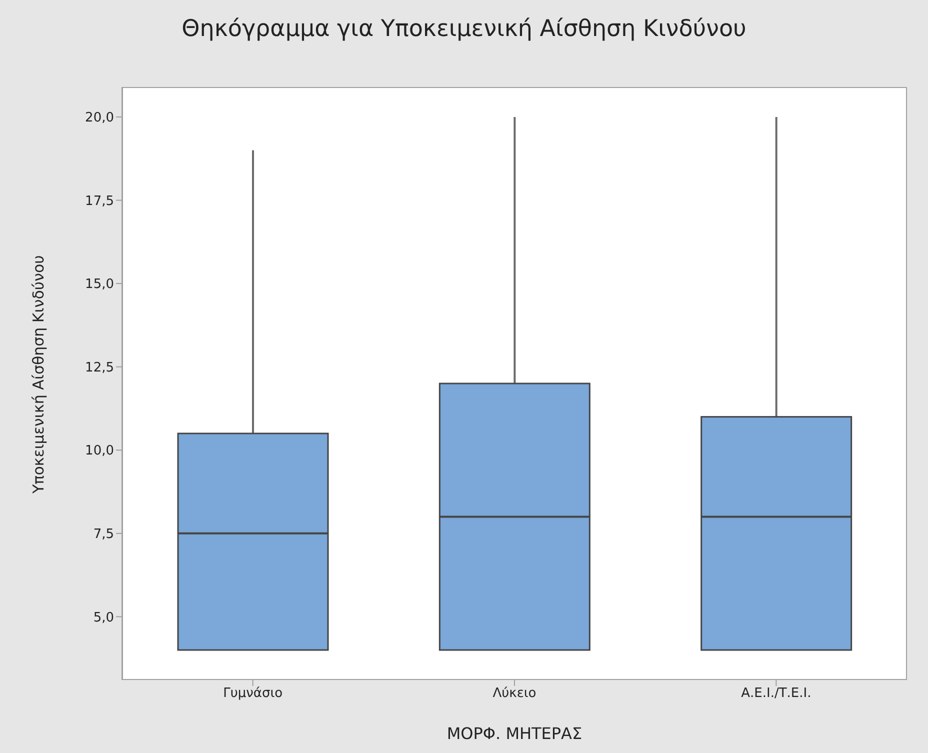 The height and width of the screenshot is (753, 928). I want to click on y-axis-title: Υποκειμενική Αίσθηση Κινδύνου, so click(38, 374).